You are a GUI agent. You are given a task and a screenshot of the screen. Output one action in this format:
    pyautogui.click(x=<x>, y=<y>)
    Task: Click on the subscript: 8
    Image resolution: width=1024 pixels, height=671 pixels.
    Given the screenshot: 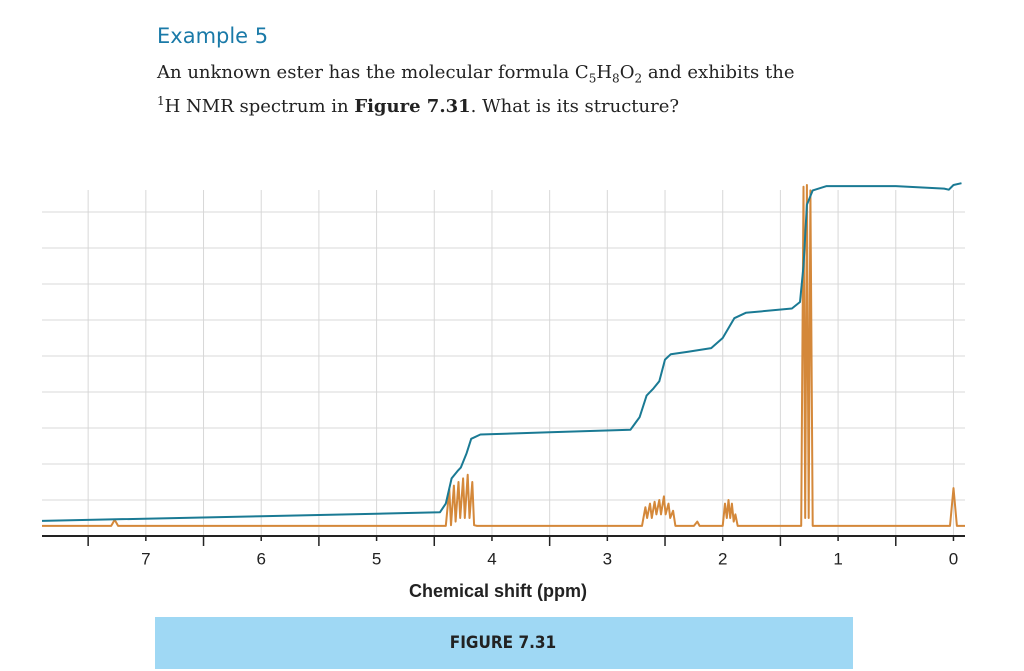 What is the action you would take?
    pyautogui.click(x=616, y=78)
    